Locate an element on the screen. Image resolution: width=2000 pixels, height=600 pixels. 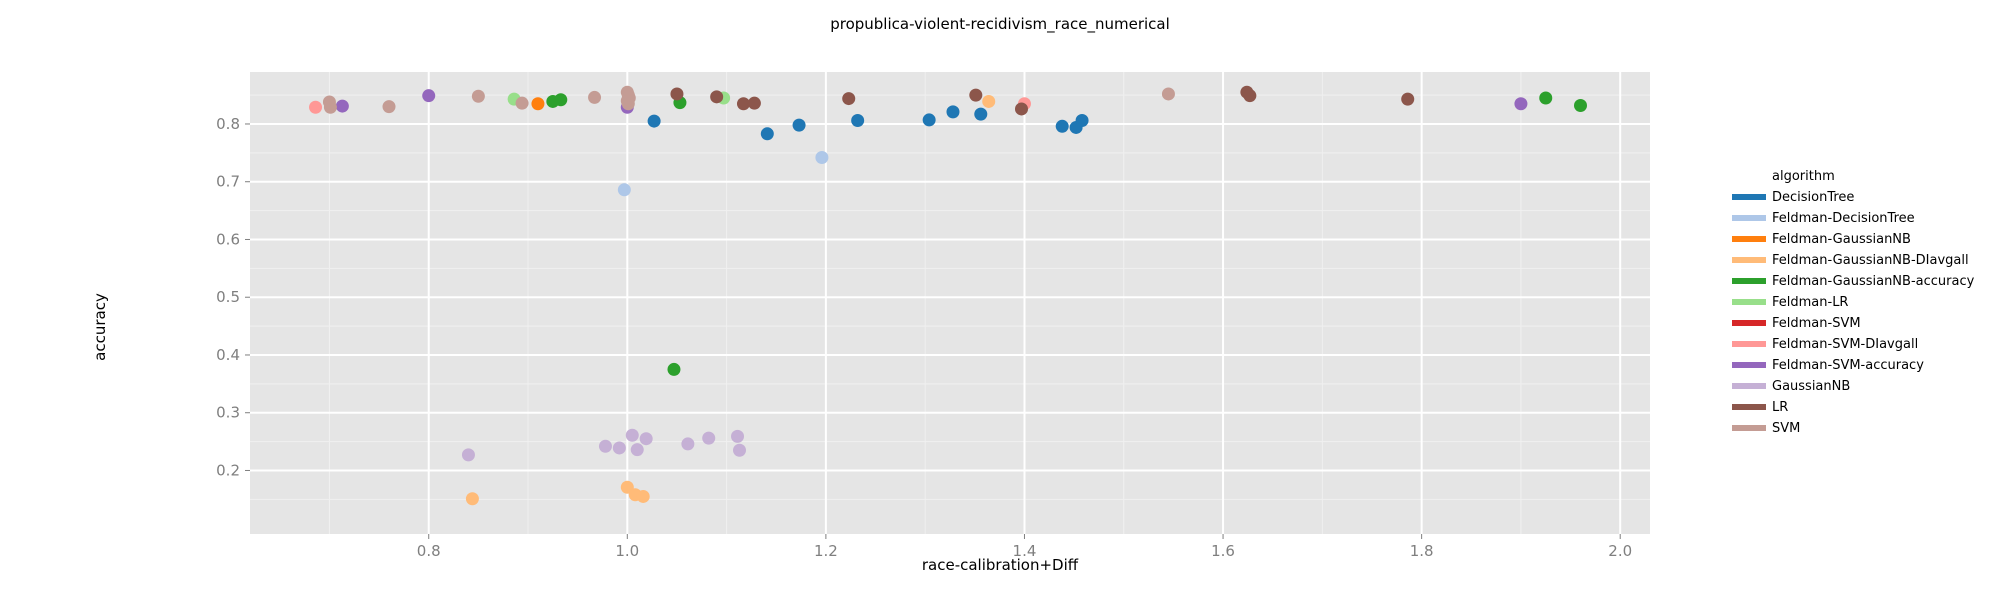
legend-swatch-feldman-svm-accuracy is located at coordinates (1749, 365).